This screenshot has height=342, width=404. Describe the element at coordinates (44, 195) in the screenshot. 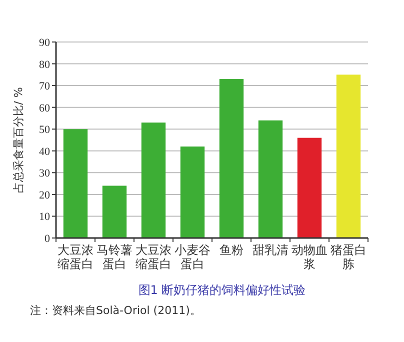

I see `y-tick-label: 20` at that location.